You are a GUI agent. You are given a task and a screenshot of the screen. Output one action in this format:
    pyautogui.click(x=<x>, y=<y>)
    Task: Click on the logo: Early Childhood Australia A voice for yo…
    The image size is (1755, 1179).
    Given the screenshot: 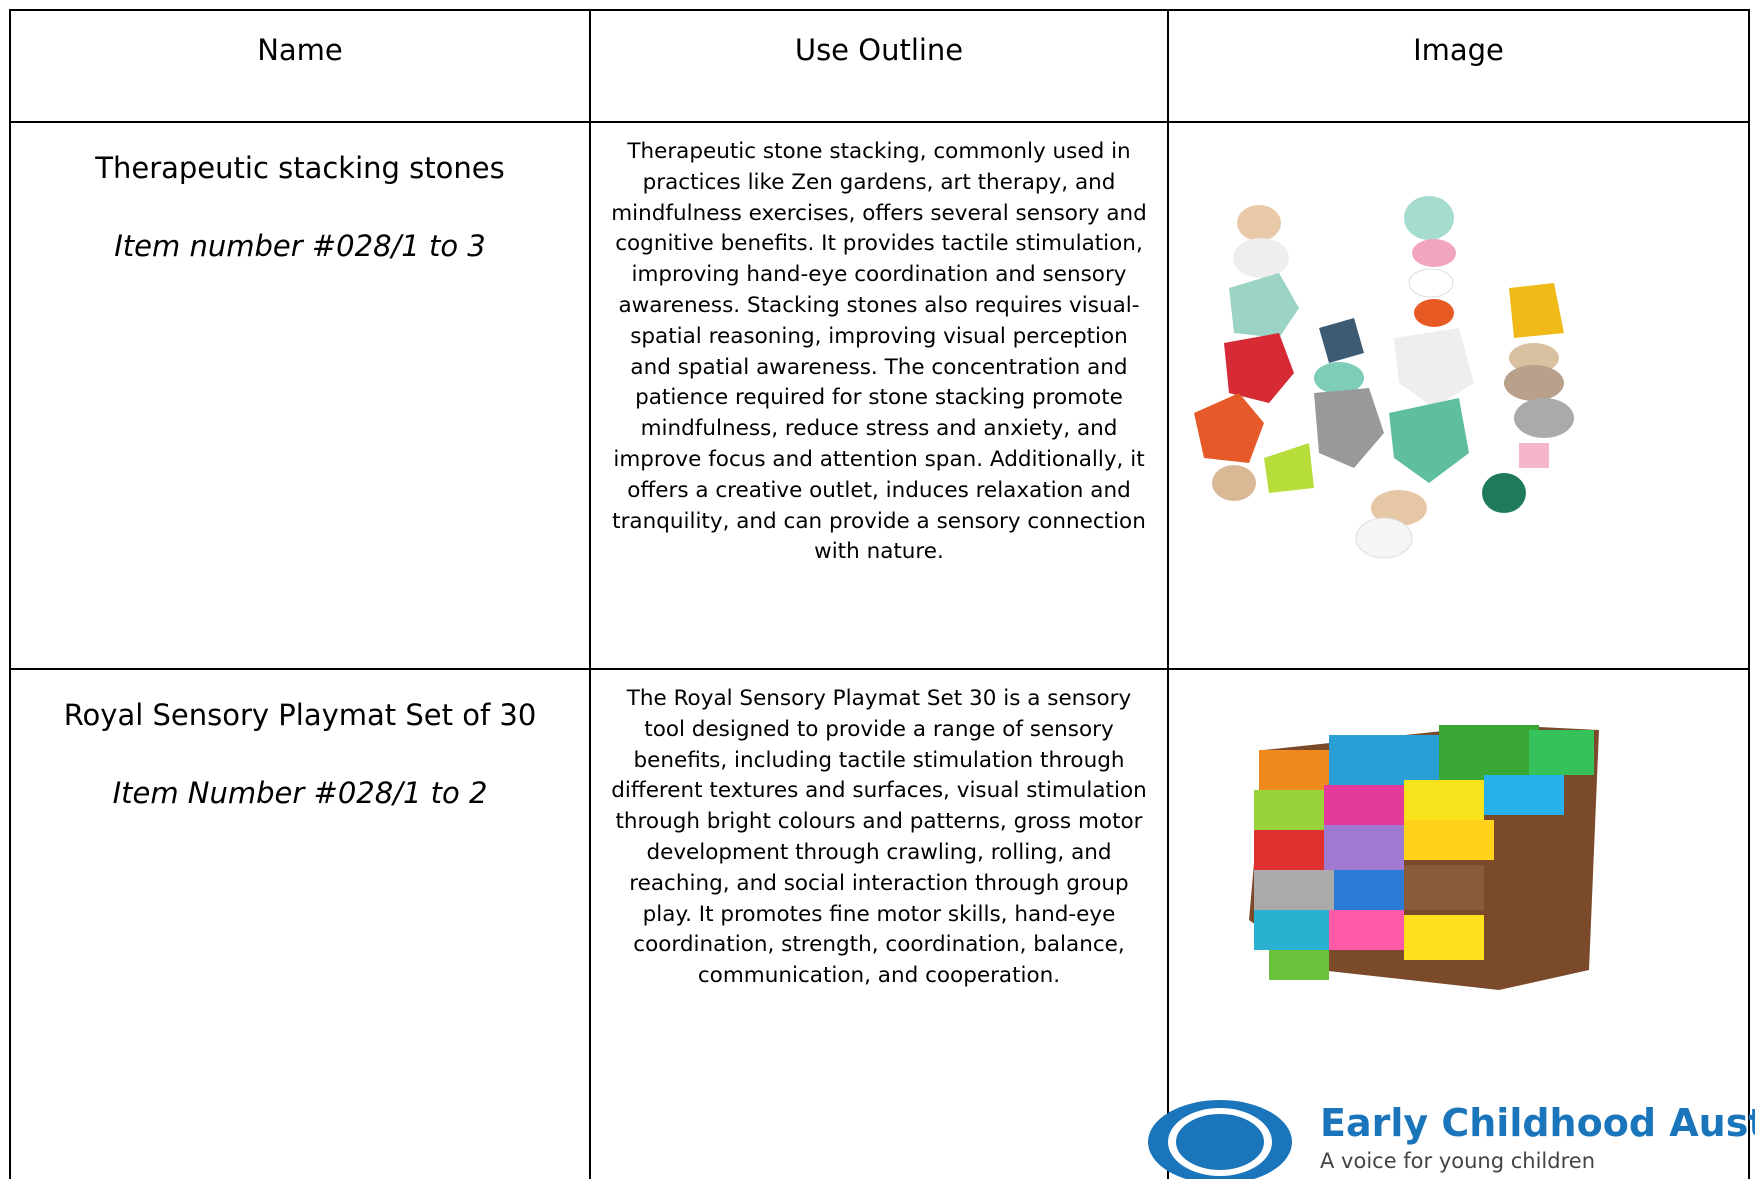 What is the action you would take?
    pyautogui.click(x=1447, y=1138)
    